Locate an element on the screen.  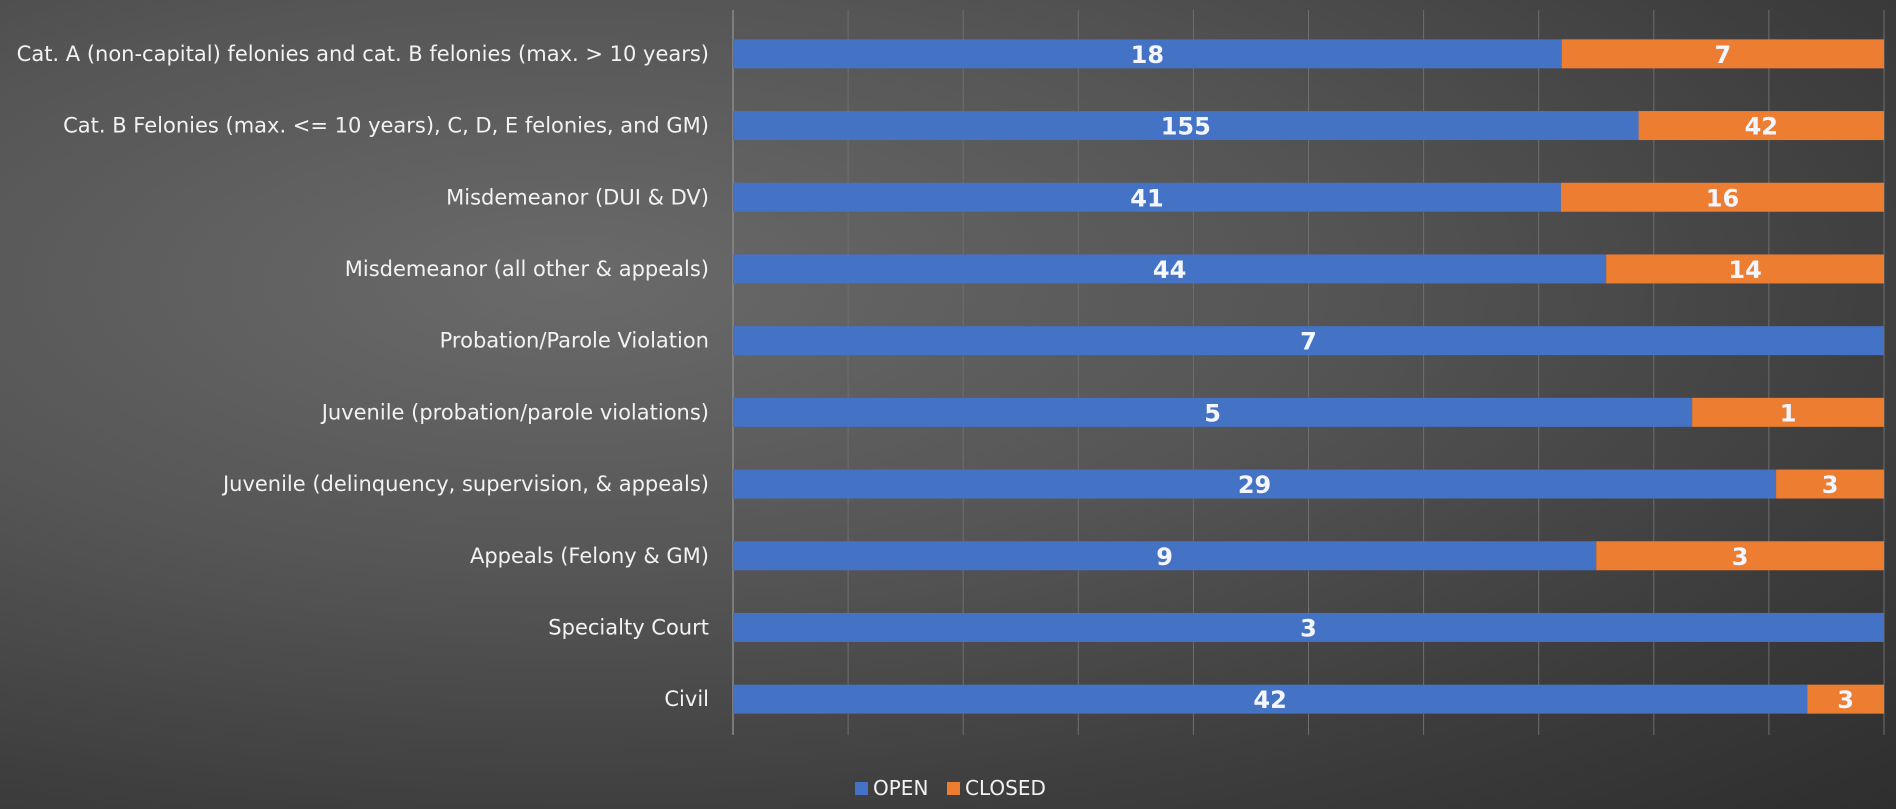
data-label-closed: 7 is located at coordinates (1723, 55).